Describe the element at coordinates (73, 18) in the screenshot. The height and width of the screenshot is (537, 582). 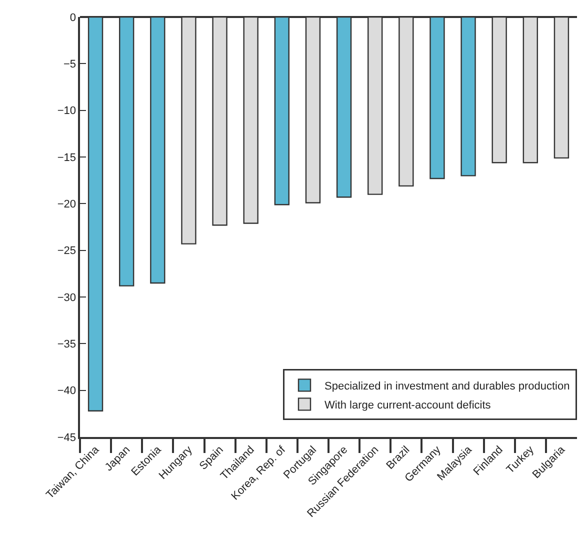
I see `y-tick-label: 0` at that location.